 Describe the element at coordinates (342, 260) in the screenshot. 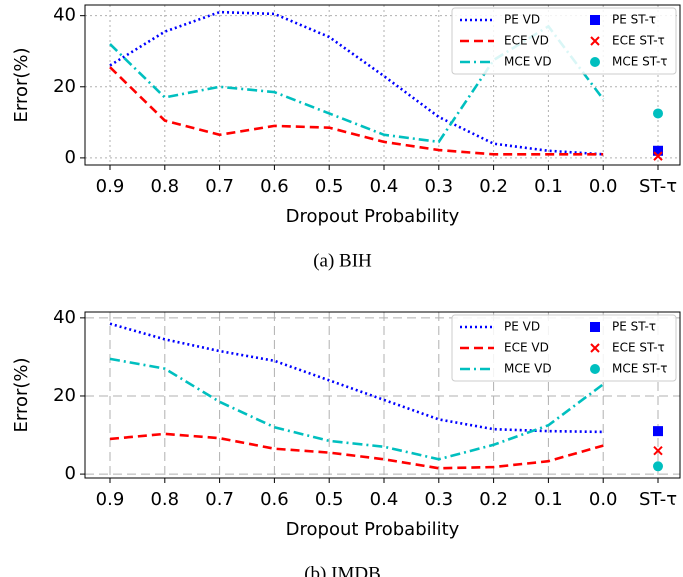

I see `caption: (a) BIH` at that location.